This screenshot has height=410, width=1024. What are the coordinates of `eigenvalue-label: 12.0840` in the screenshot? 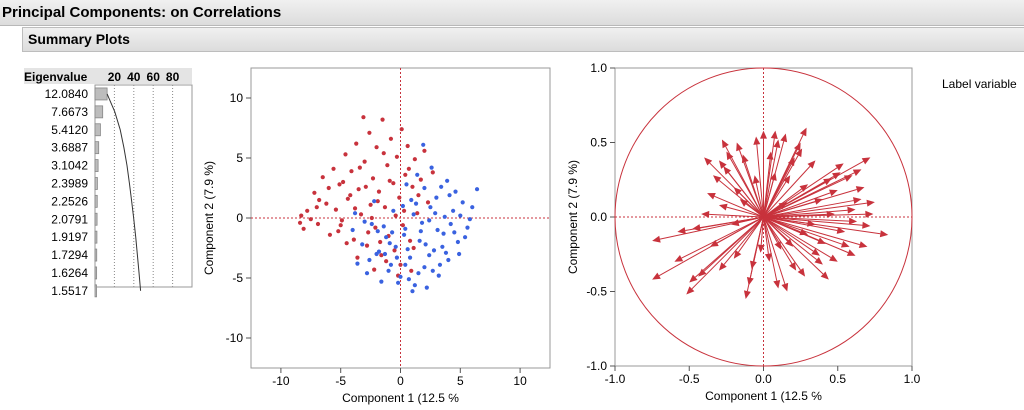 It's located at (67, 94).